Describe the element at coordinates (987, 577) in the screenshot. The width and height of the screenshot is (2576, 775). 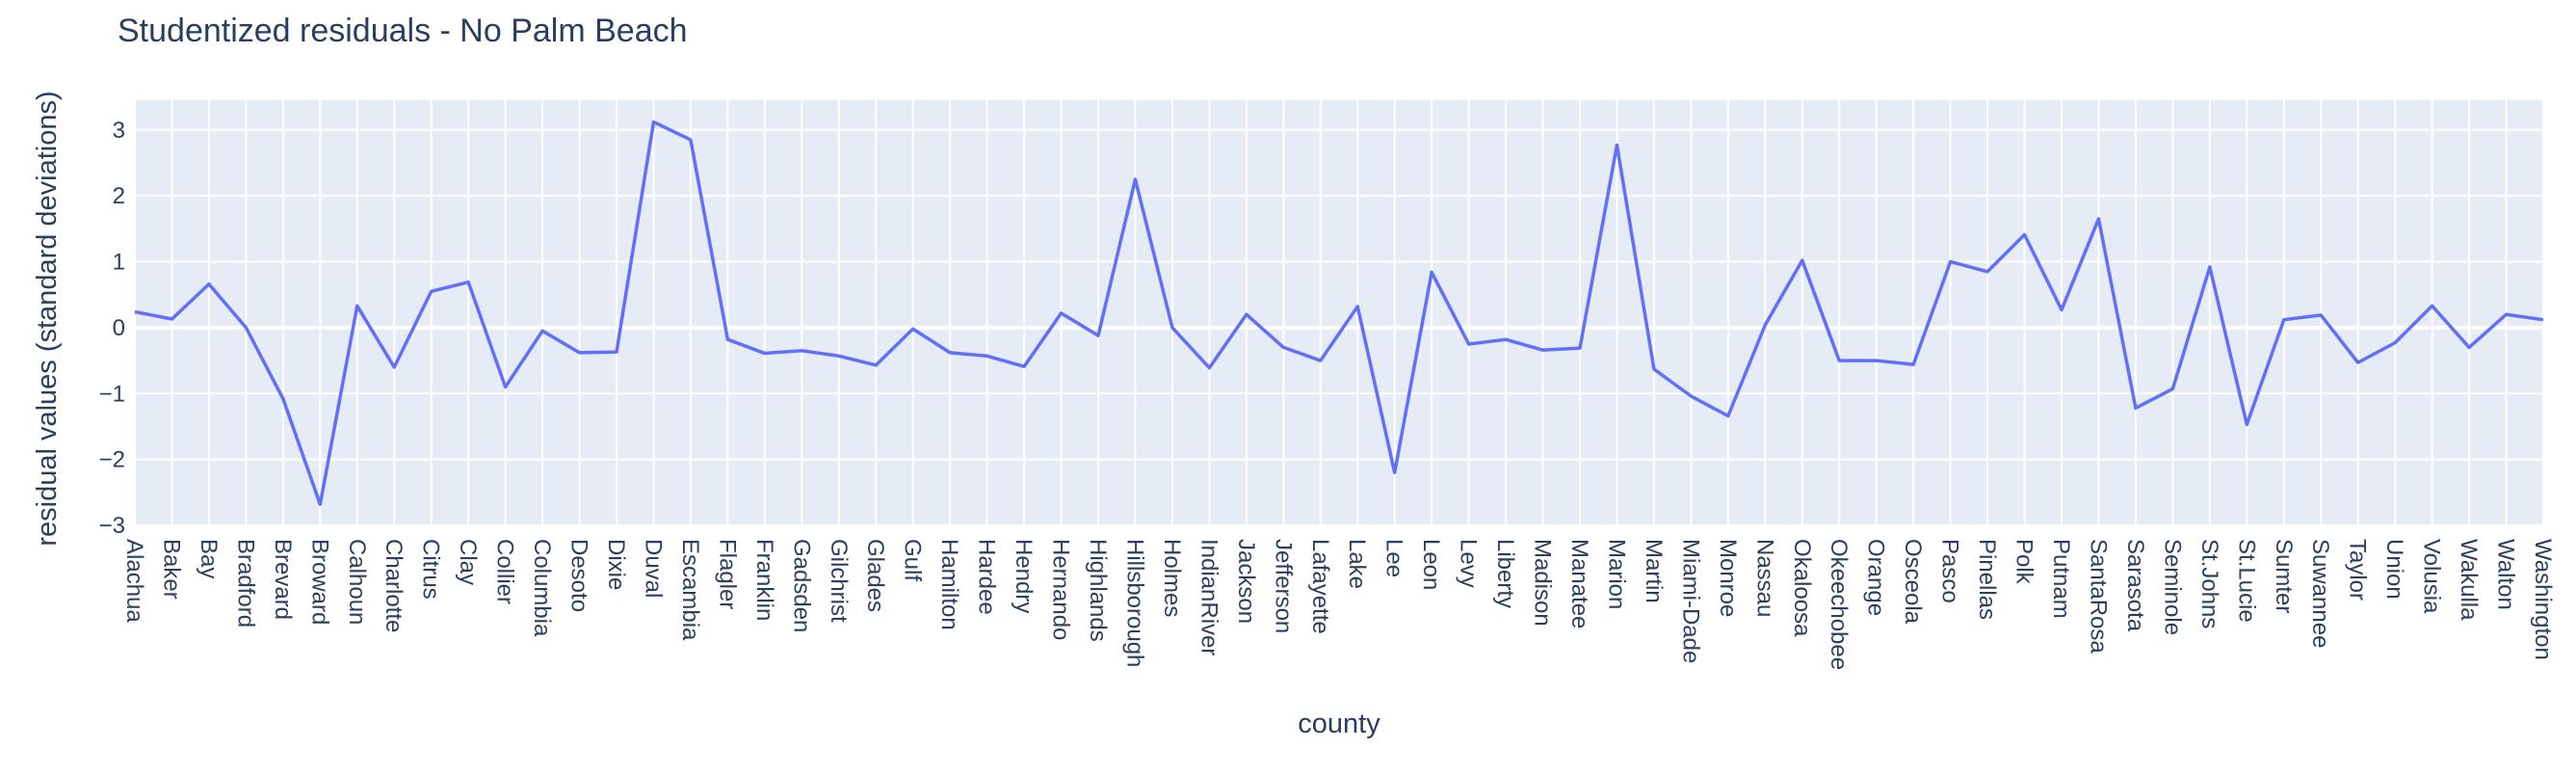
I see `x-tick-label: Hardee` at that location.